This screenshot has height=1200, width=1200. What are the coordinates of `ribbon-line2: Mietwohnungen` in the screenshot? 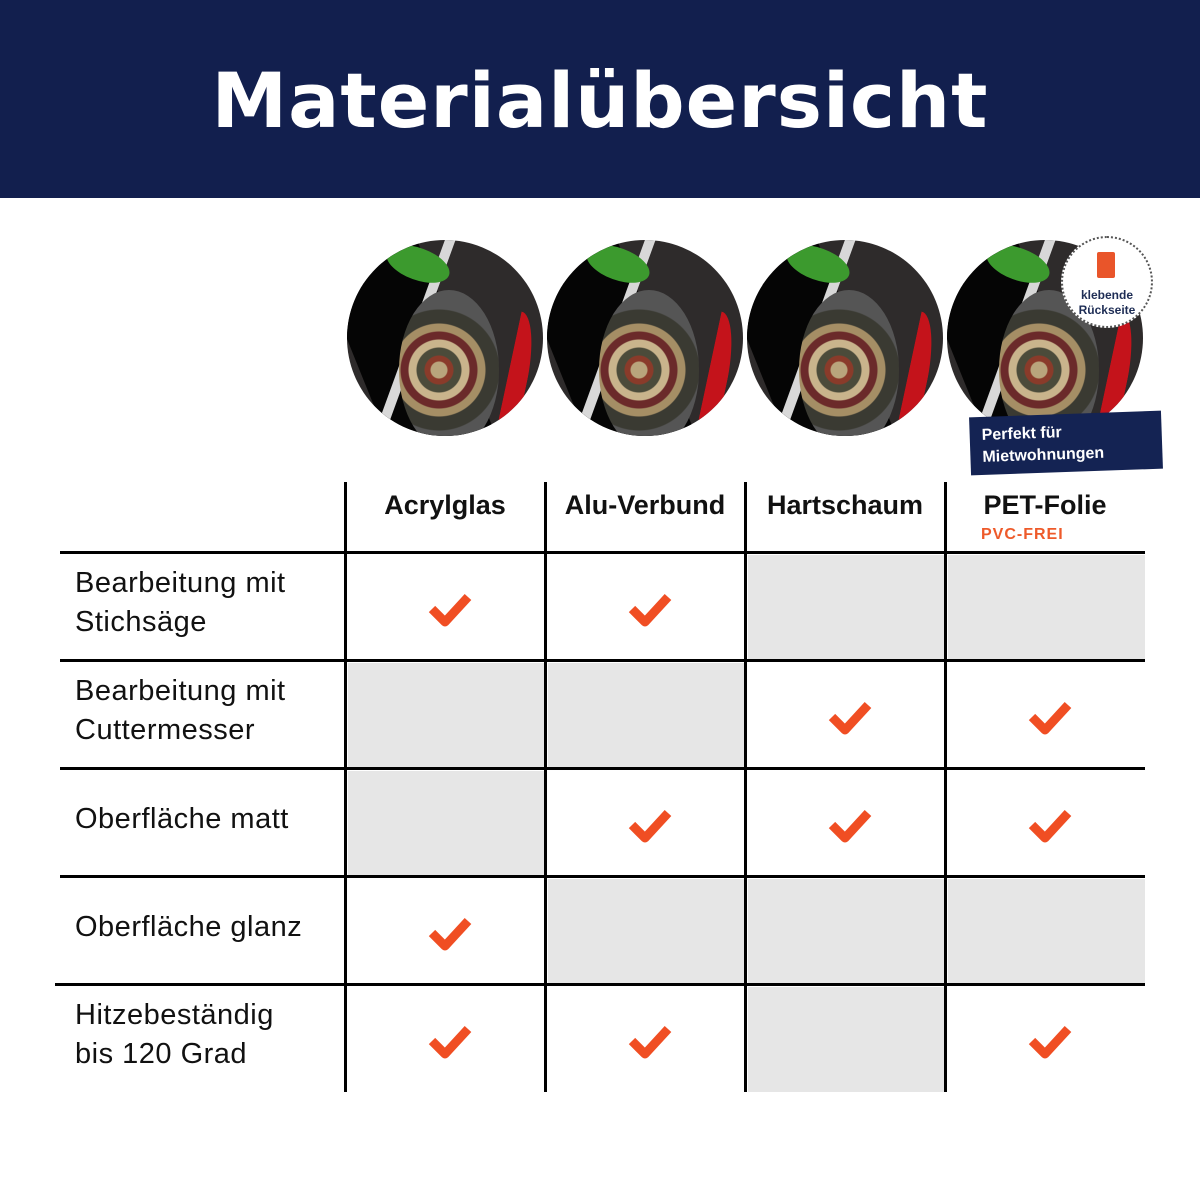 It's located at (1043, 455).